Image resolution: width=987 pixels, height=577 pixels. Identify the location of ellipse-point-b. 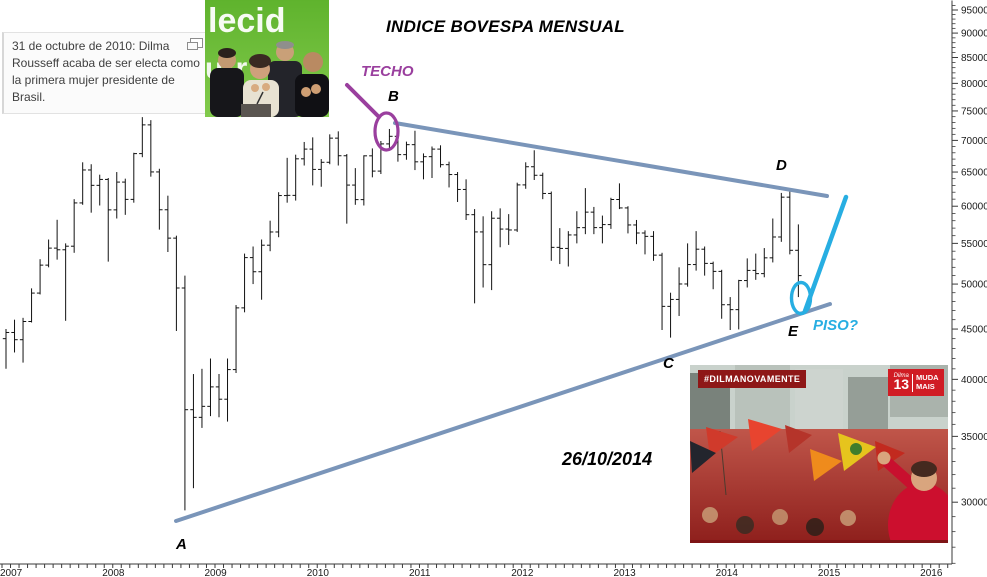
(386, 131).